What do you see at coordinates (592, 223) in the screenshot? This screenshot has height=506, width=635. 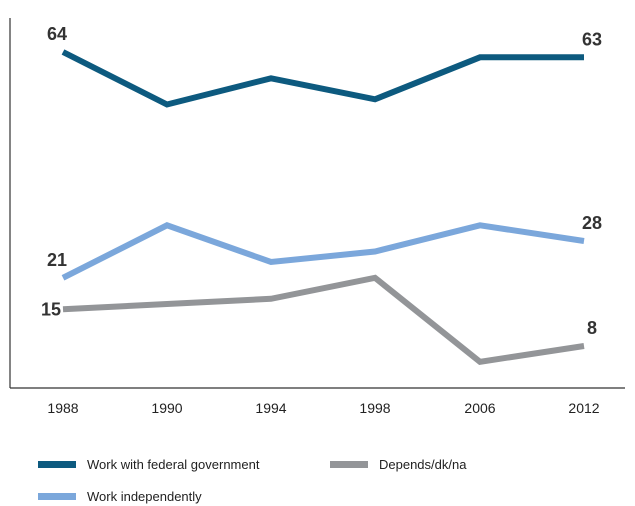 I see `data-label-1-1: 28` at bounding box center [592, 223].